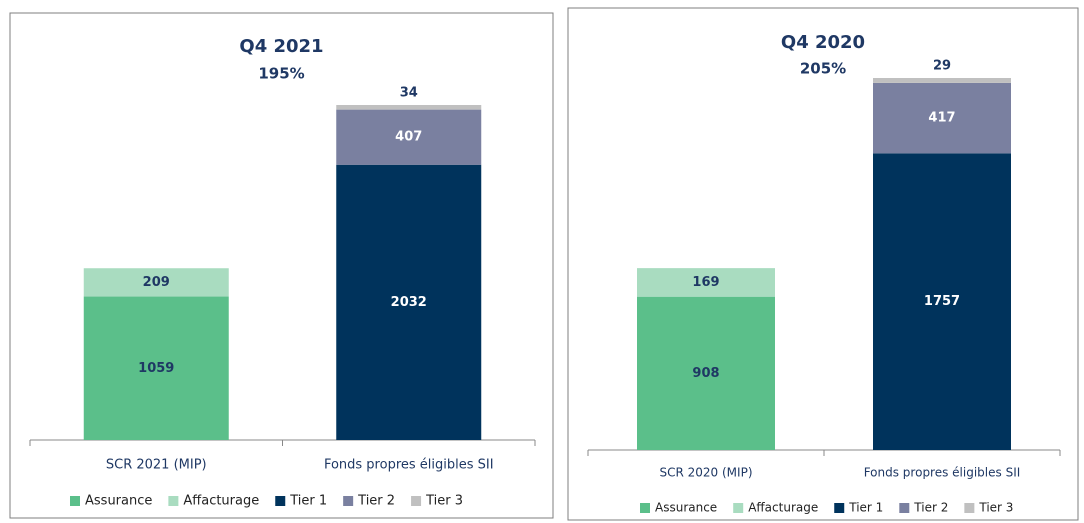  I want to click on data-label: 209, so click(156, 282).